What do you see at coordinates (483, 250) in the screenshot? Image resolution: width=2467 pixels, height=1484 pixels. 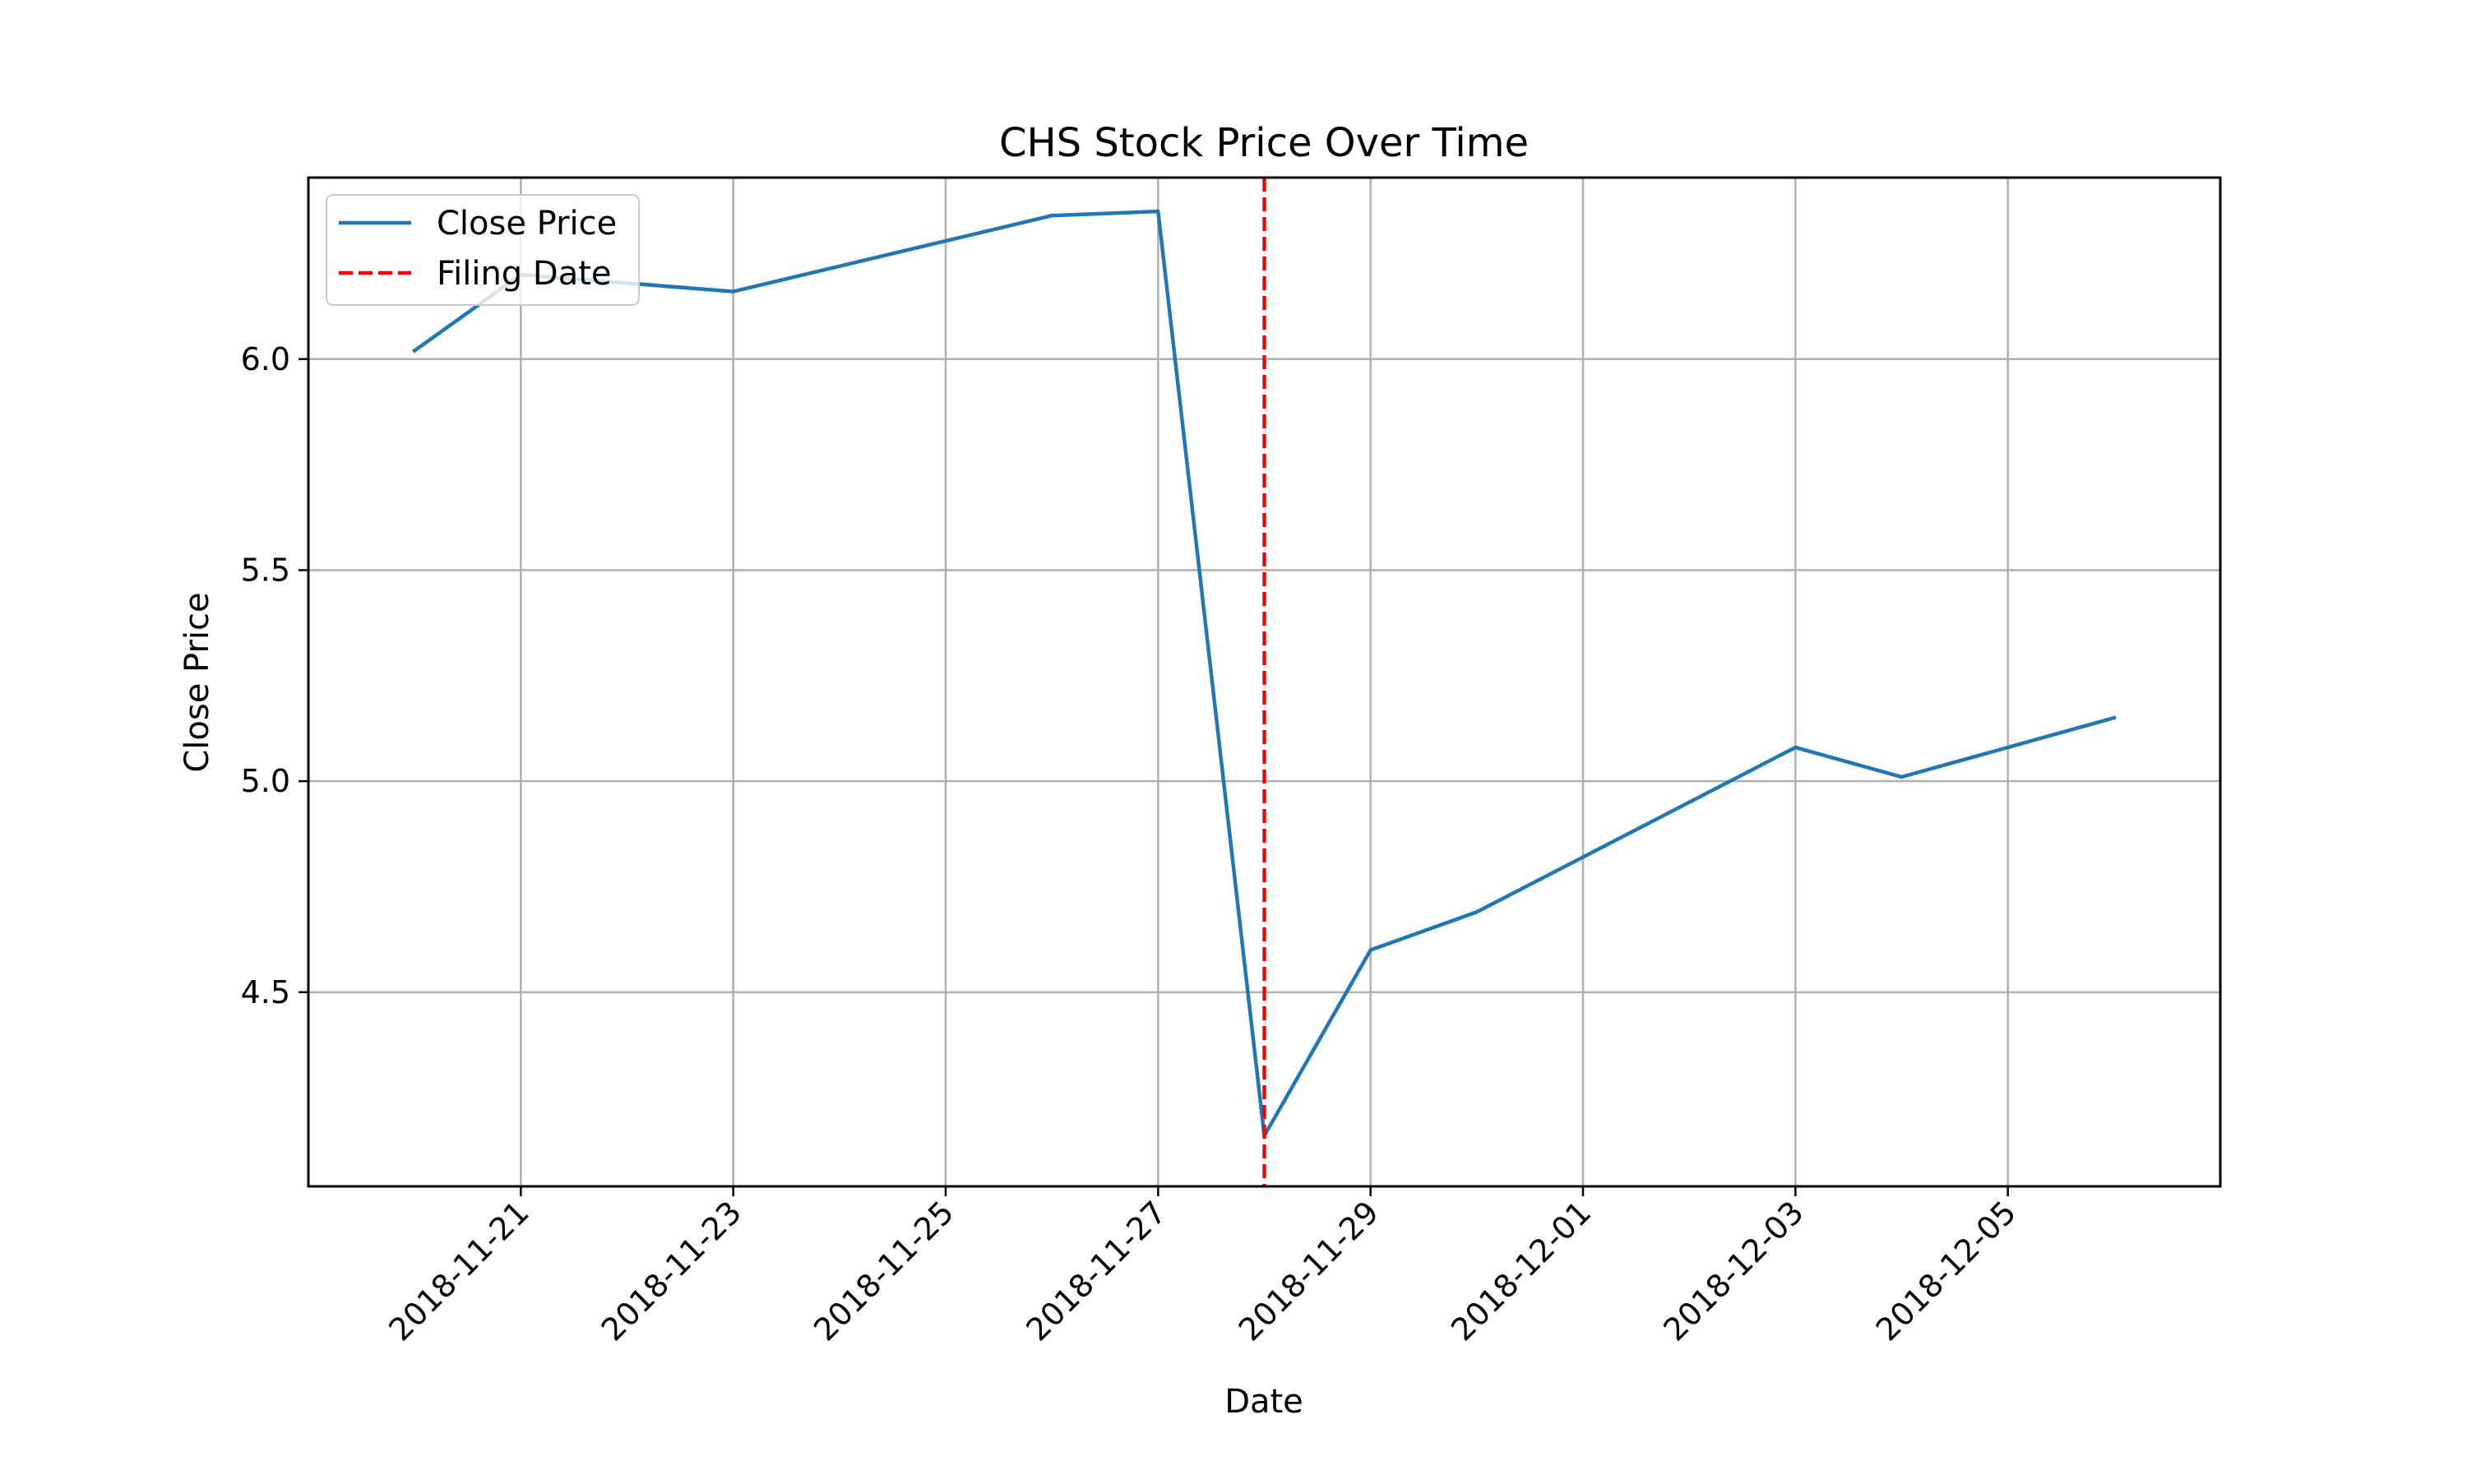 I see `legend: Close Price Filing Date` at bounding box center [483, 250].